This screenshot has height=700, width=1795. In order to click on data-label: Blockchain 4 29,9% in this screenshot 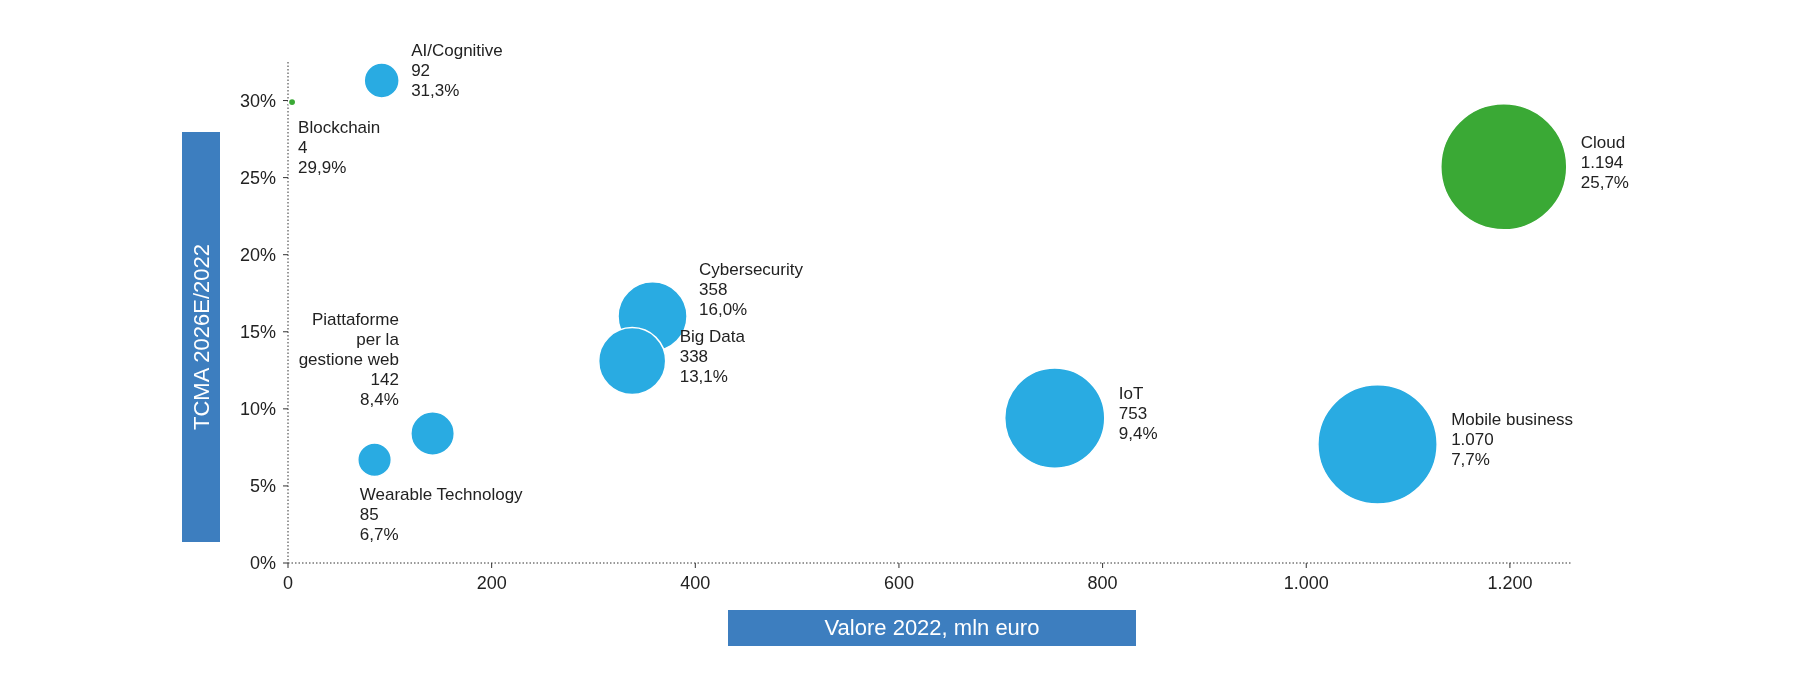, I will do `click(339, 148)`.